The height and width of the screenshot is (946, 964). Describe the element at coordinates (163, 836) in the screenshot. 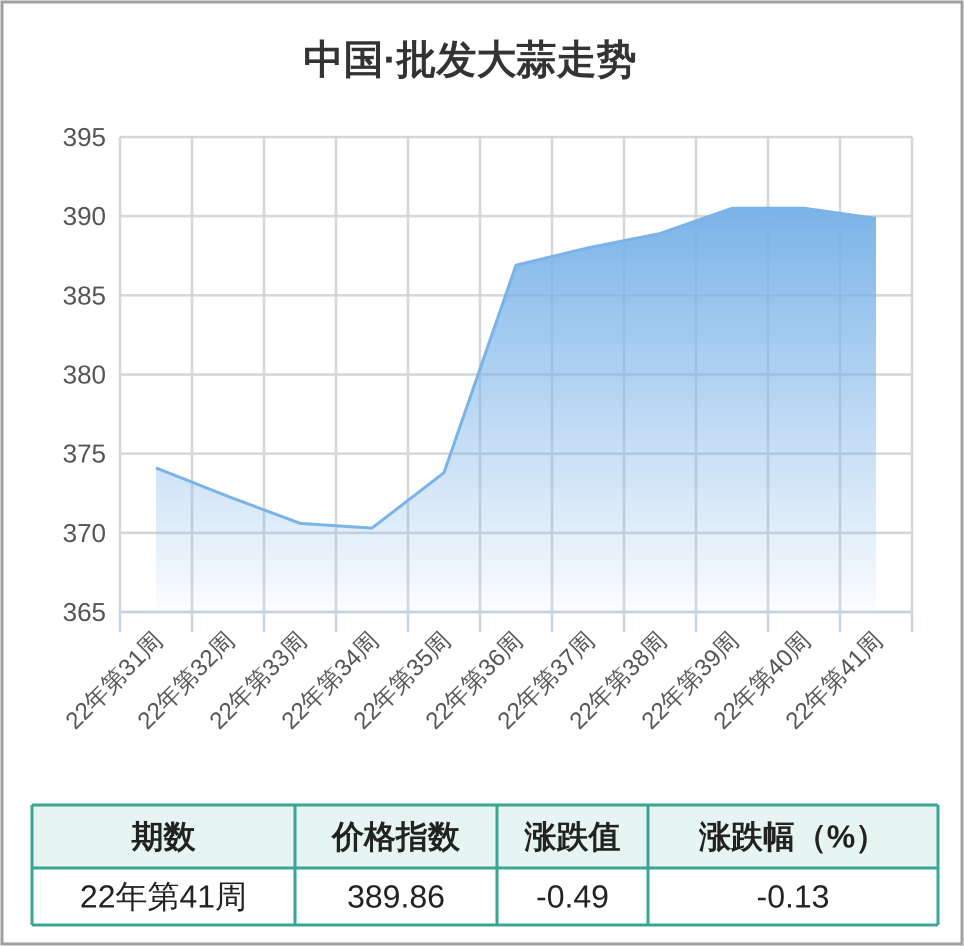

I see `text: 期数` at that location.